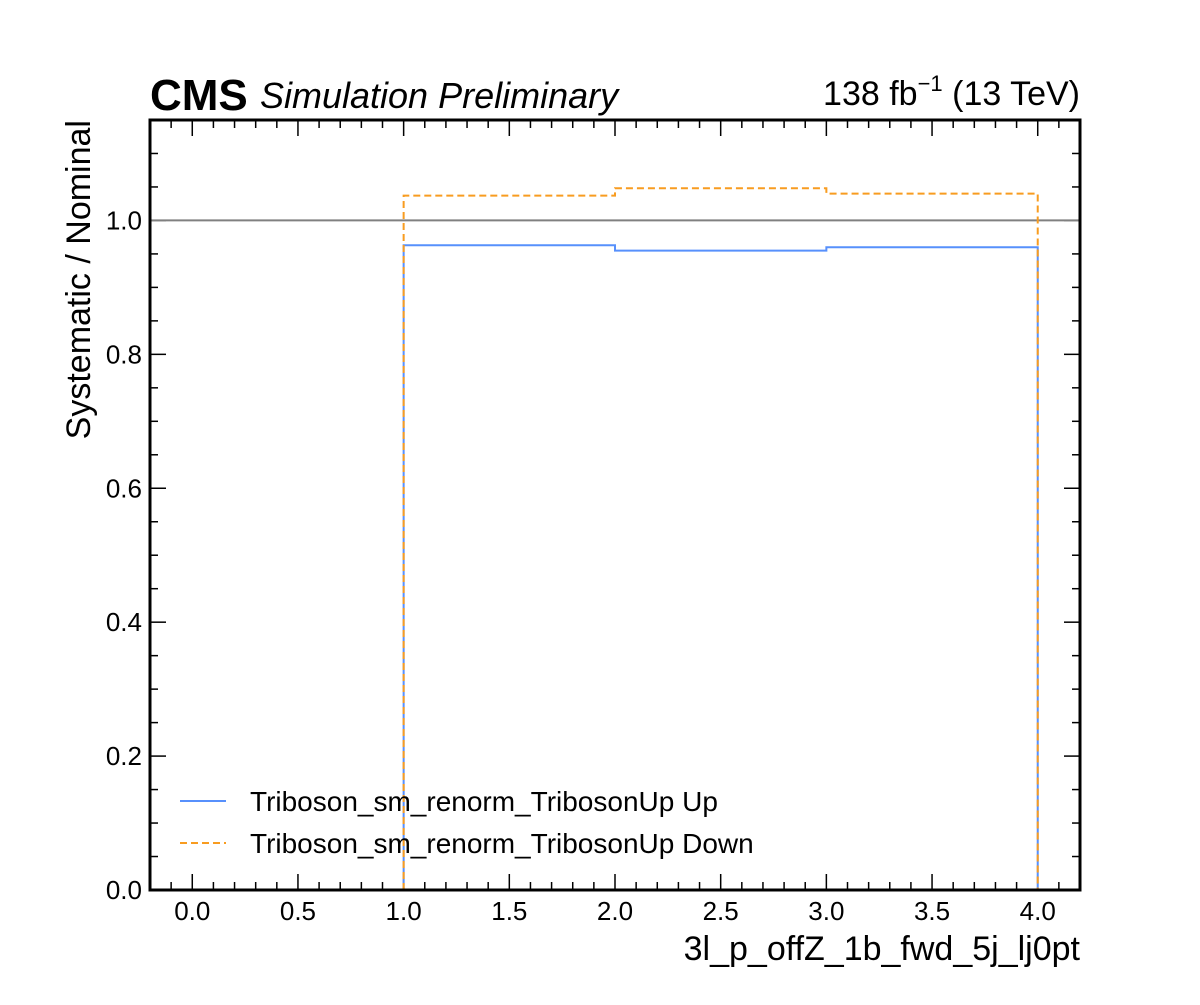 The height and width of the screenshot is (1005, 1200). Describe the element at coordinates (440, 95) in the screenshot. I see `simulation-preliminary-label: Simulation Preliminary` at that location.